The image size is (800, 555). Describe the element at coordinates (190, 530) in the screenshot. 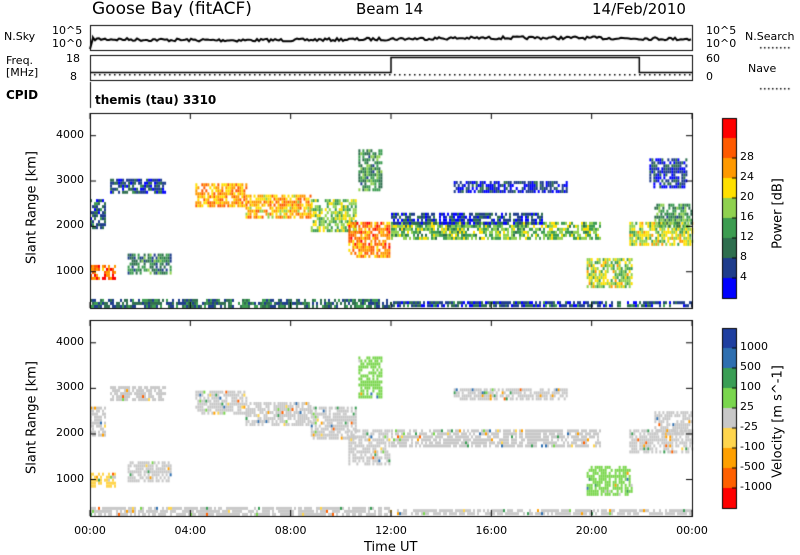

I see `xtick-1: 04:00` at that location.